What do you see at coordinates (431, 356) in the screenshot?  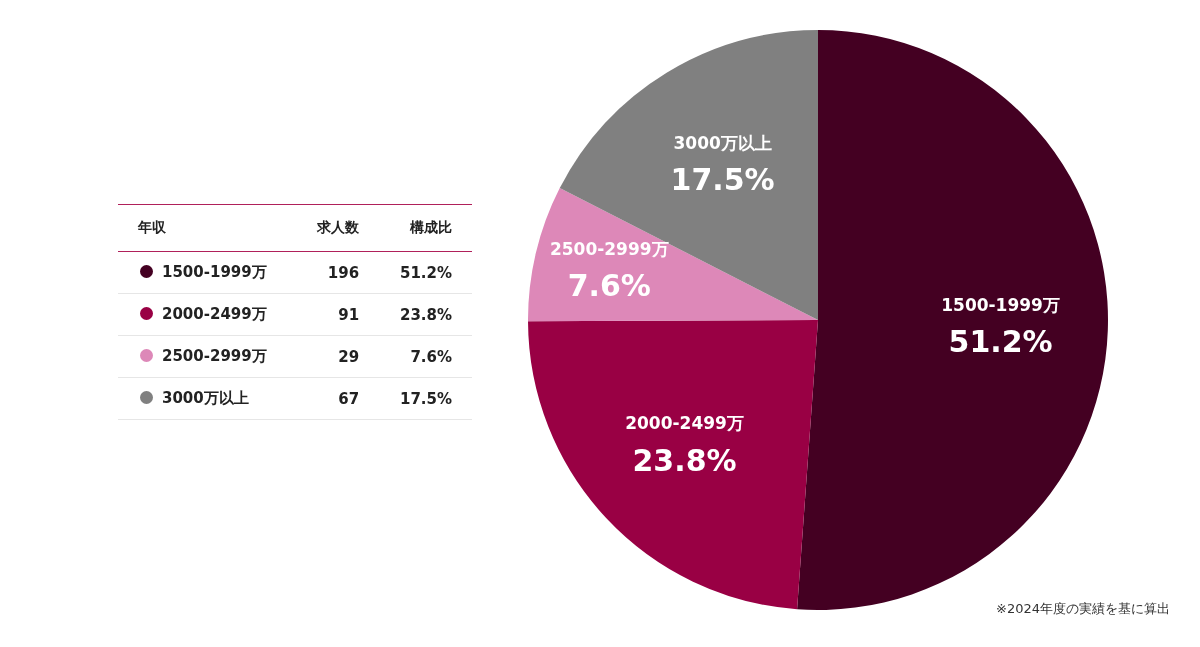 I see `text: 7.6%` at bounding box center [431, 356].